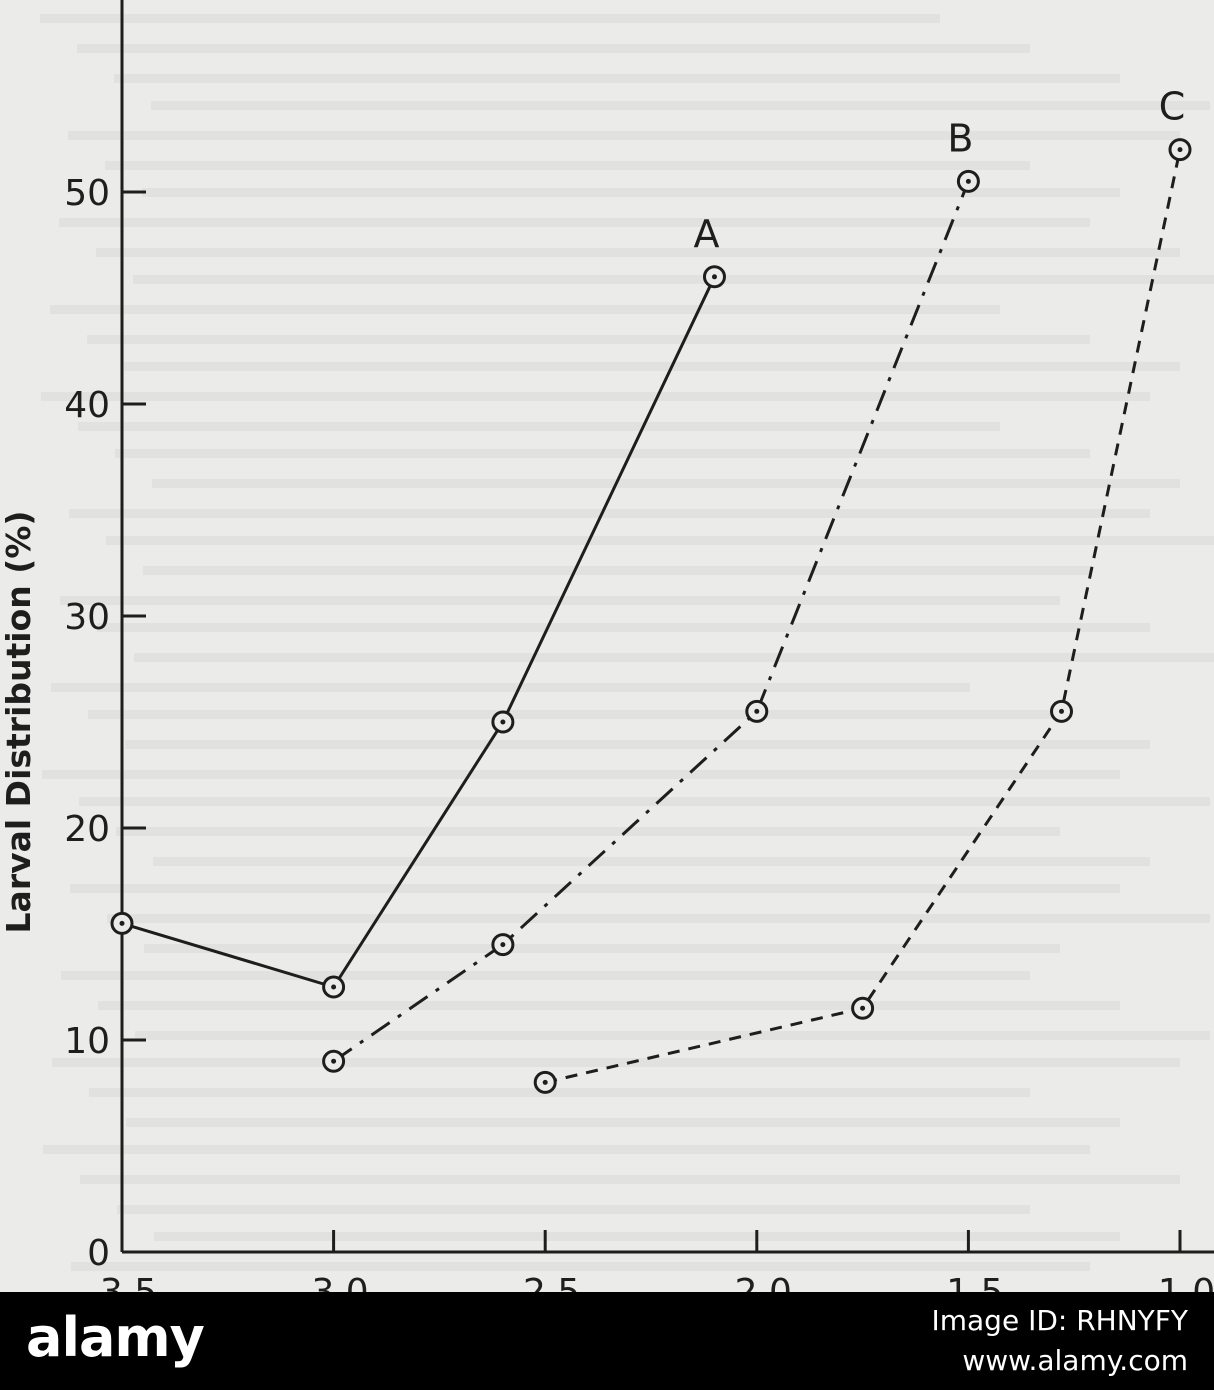  What do you see at coordinates (87, 405) in the screenshot?
I see `y-tick-label: 40` at bounding box center [87, 405].